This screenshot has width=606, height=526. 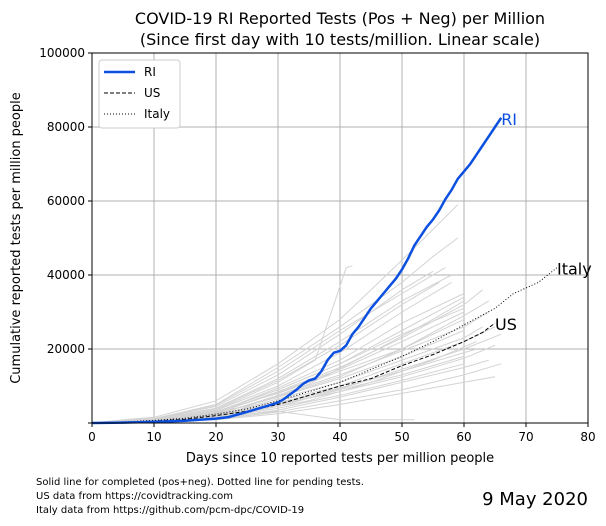 I want to click on x-tick-label: 50, so click(x=401, y=437).